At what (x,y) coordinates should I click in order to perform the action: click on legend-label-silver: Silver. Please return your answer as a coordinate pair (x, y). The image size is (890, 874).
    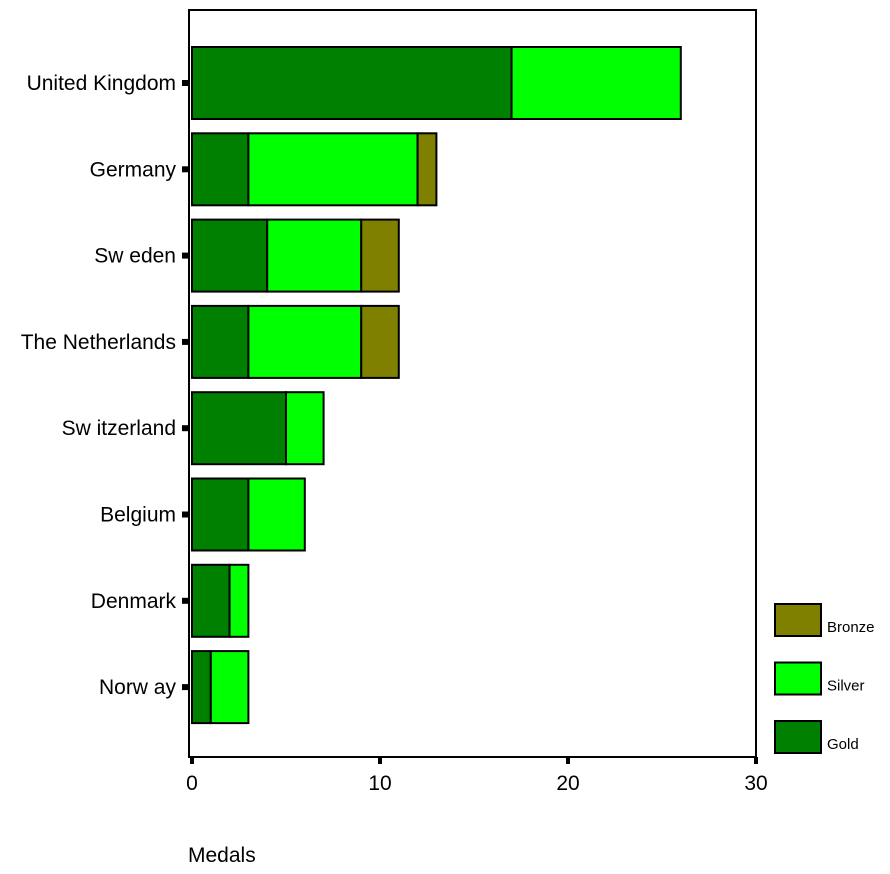
    Looking at the image, I should click on (846, 686).